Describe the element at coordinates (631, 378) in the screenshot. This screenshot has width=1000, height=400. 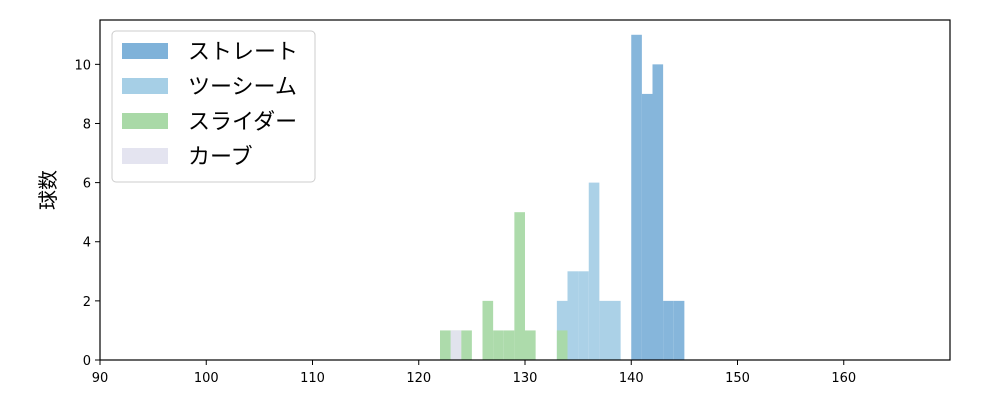
I see `x-tick-label: 140` at that location.